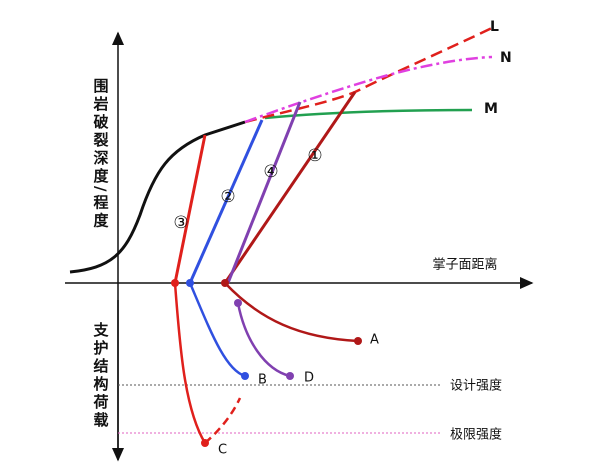  I want to click on ultimate-label: 极限强度, so click(476, 435).